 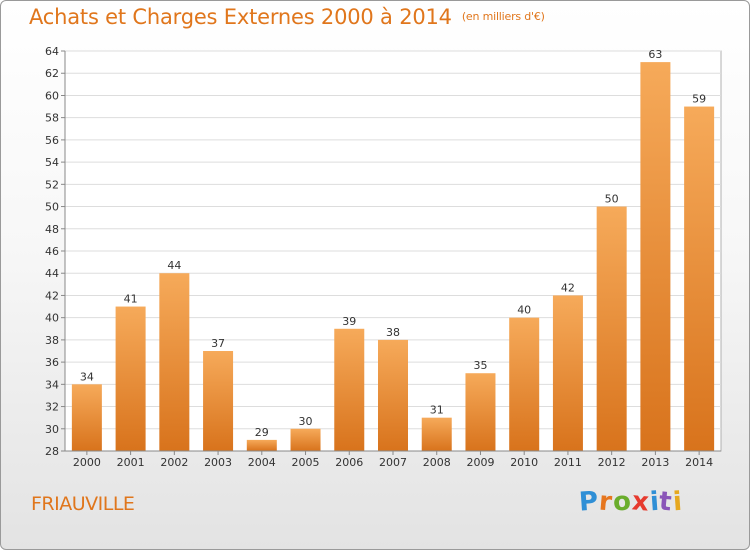 I want to click on data-label: 41, so click(x=131, y=299).